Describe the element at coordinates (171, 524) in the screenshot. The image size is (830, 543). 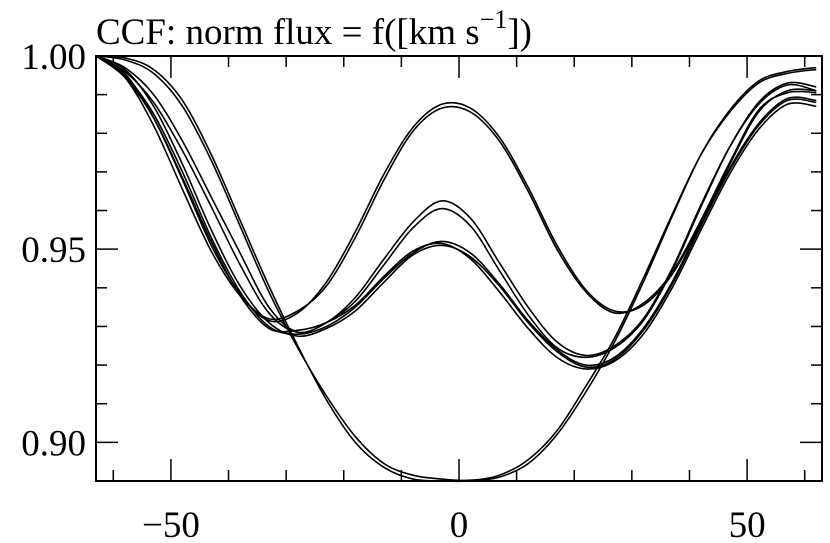
I see `x-tick-label: −50` at that location.